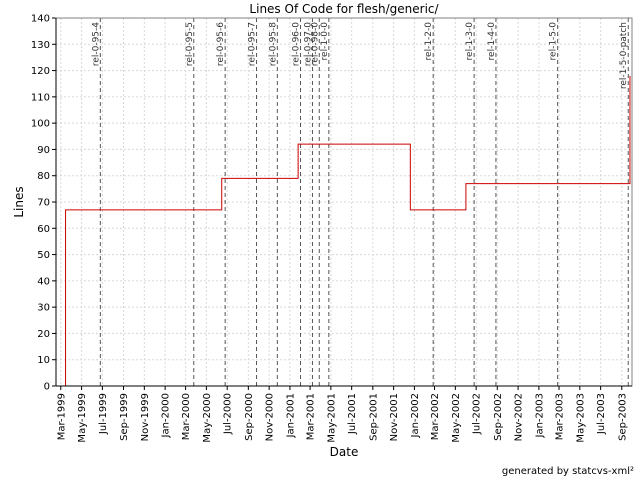 The height and width of the screenshot is (480, 640). I want to click on x-tick-label: Jan-2003, so click(539, 415).